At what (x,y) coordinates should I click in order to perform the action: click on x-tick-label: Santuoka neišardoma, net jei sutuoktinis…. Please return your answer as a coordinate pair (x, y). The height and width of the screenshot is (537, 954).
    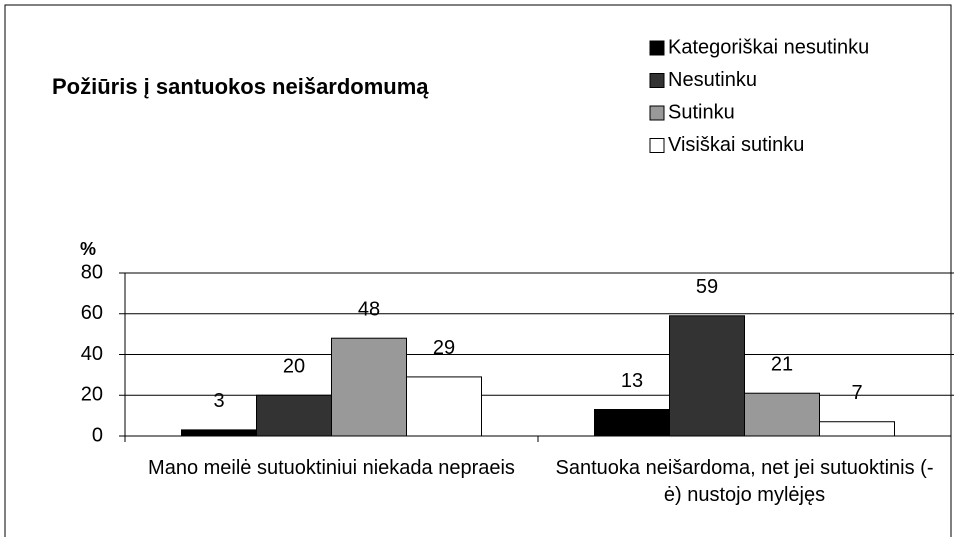
    Looking at the image, I should click on (744, 481).